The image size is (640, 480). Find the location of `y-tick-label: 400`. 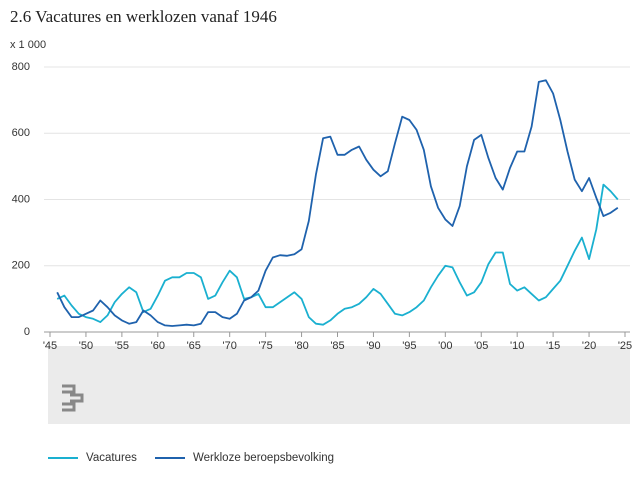

y-tick-label: 400 is located at coordinates (21, 199).